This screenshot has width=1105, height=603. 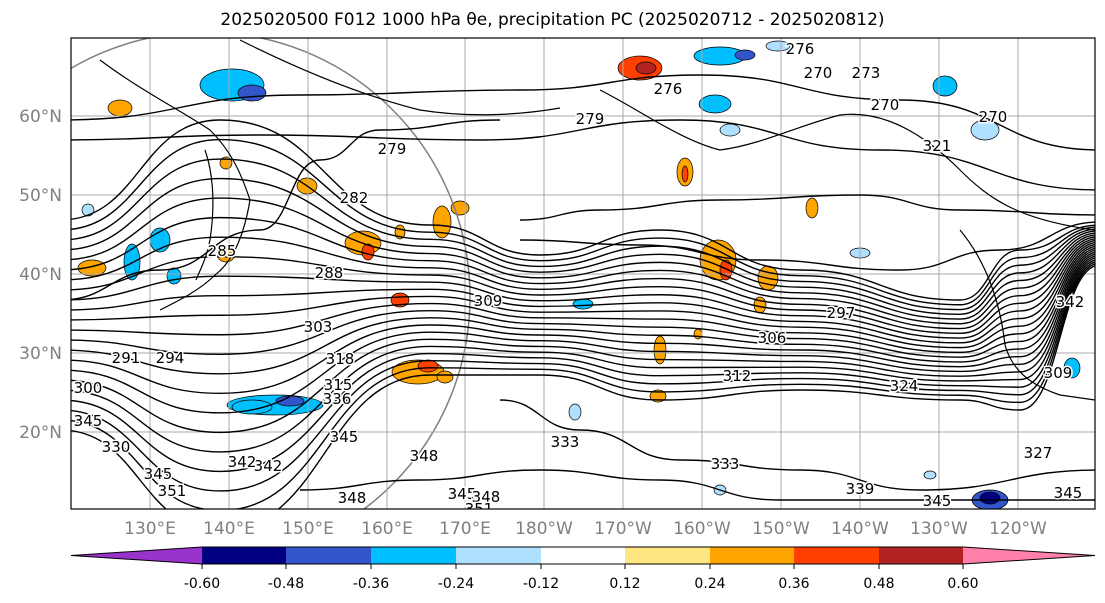 What do you see at coordinates (541, 584) in the screenshot?
I see `colorbar-tick-label: -0.12` at bounding box center [541, 584].